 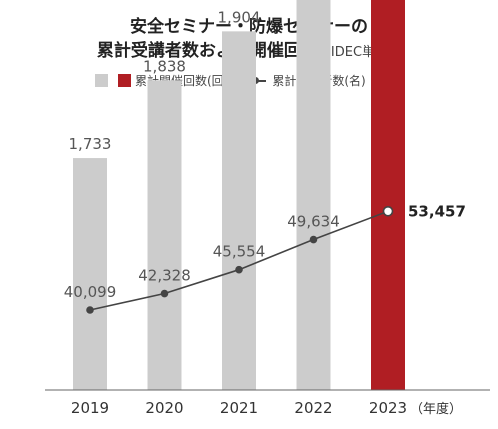 What do you see at coordinates (388, 408) in the screenshot?
I see `x-tick-2023: 2023` at bounding box center [388, 408].